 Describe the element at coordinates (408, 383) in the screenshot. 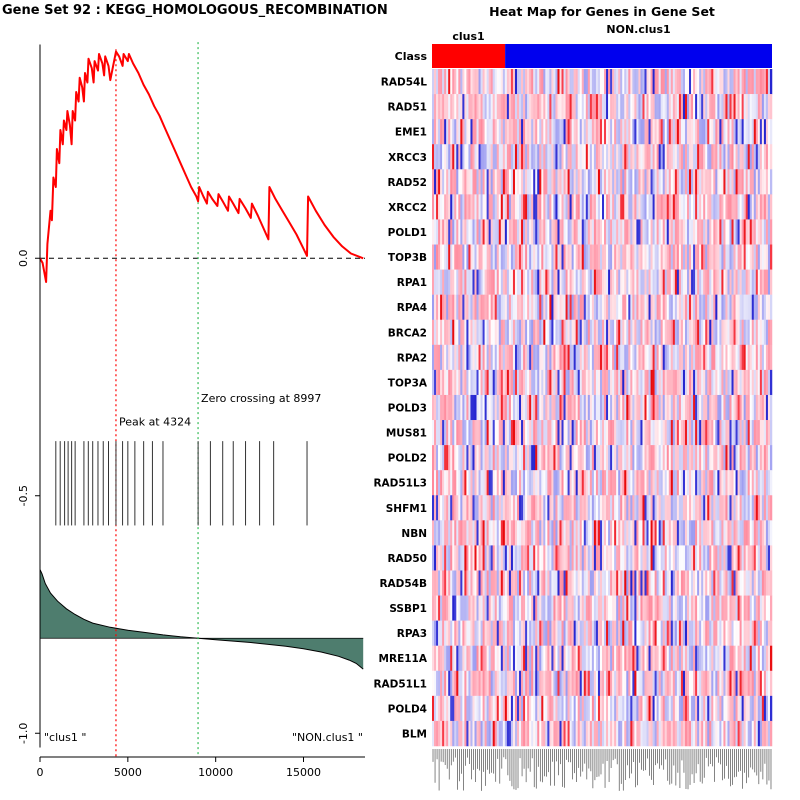

I see `gene-label-TOP3A: TOP3A` at that location.